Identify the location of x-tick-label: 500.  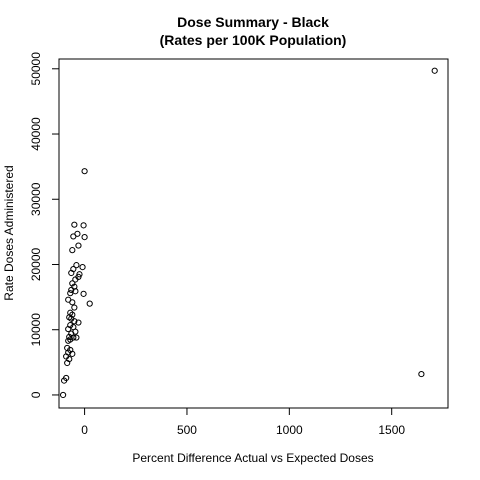
(187, 430).